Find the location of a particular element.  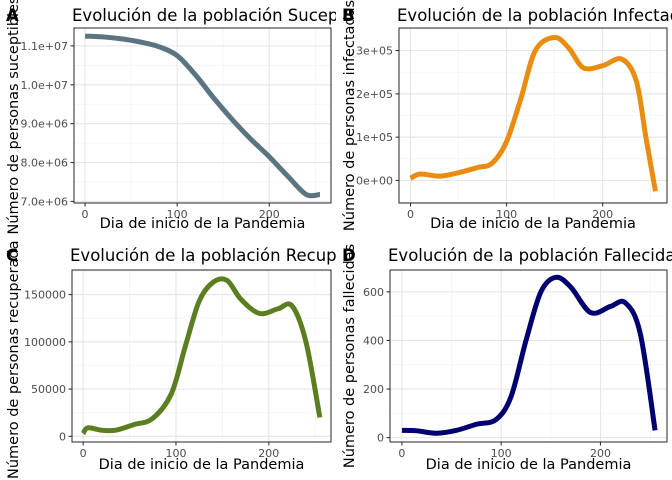

y-tick-label: 50000 is located at coordinates (48, 389).